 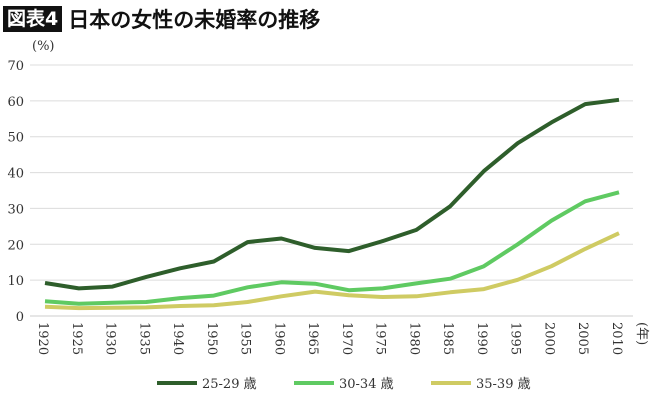 What do you see at coordinates (15, 138) in the screenshot?
I see `y-tick-label: 50` at bounding box center [15, 138].